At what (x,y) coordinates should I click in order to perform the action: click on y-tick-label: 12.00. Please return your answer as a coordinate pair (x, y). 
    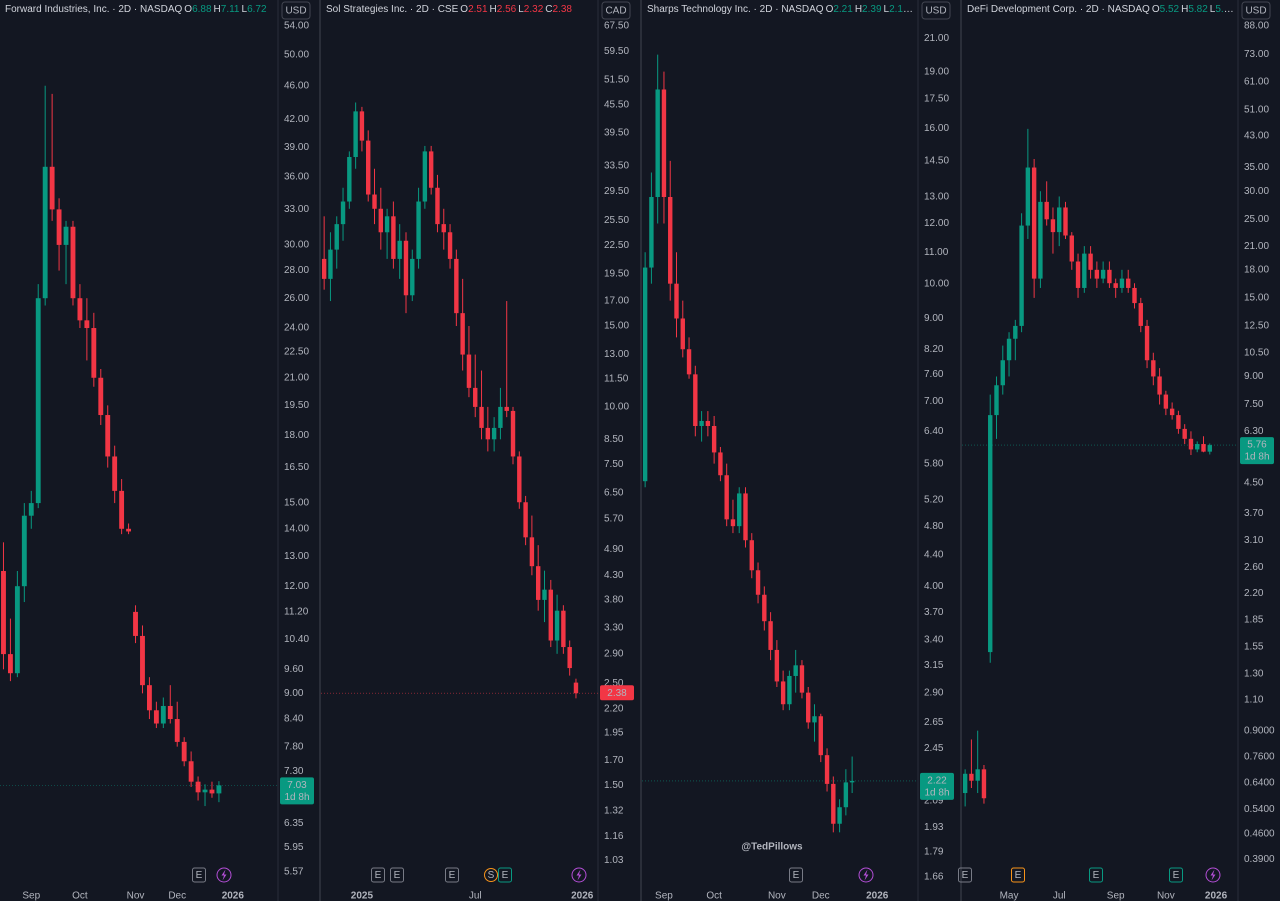
    Looking at the image, I should click on (296, 586).